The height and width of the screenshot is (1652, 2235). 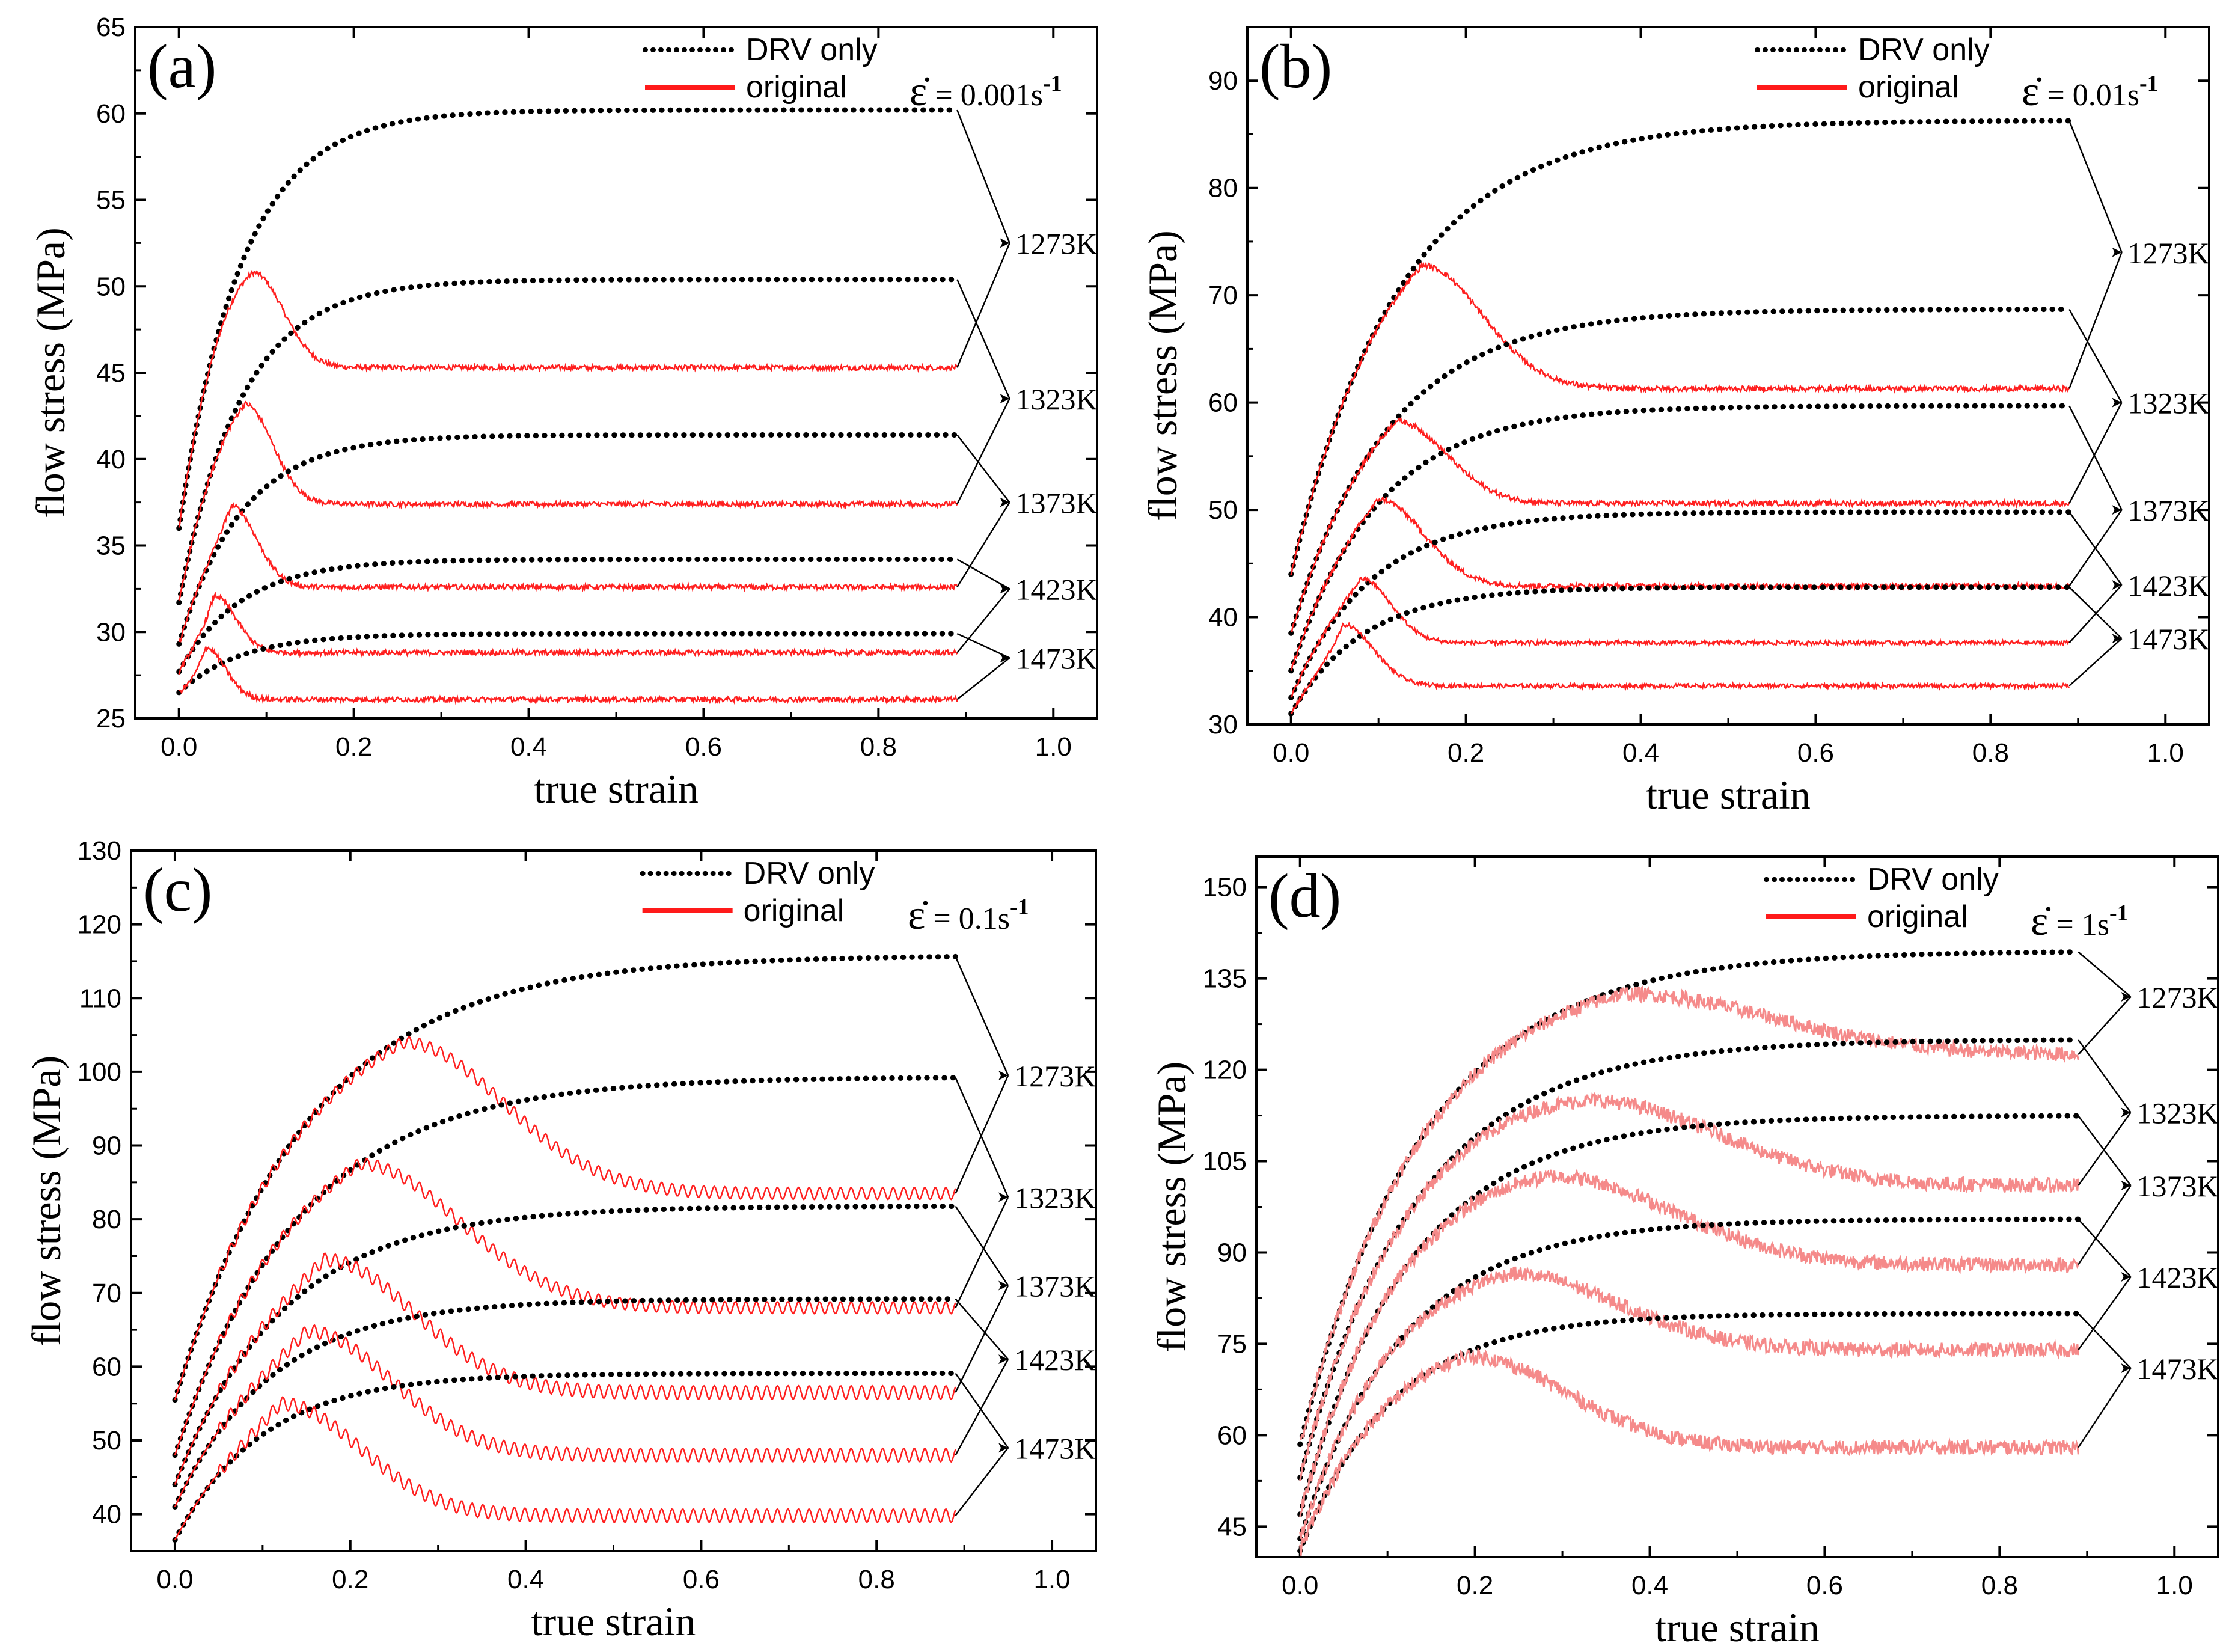 I want to click on y-tick-label: 100, so click(x=99, y=1072).